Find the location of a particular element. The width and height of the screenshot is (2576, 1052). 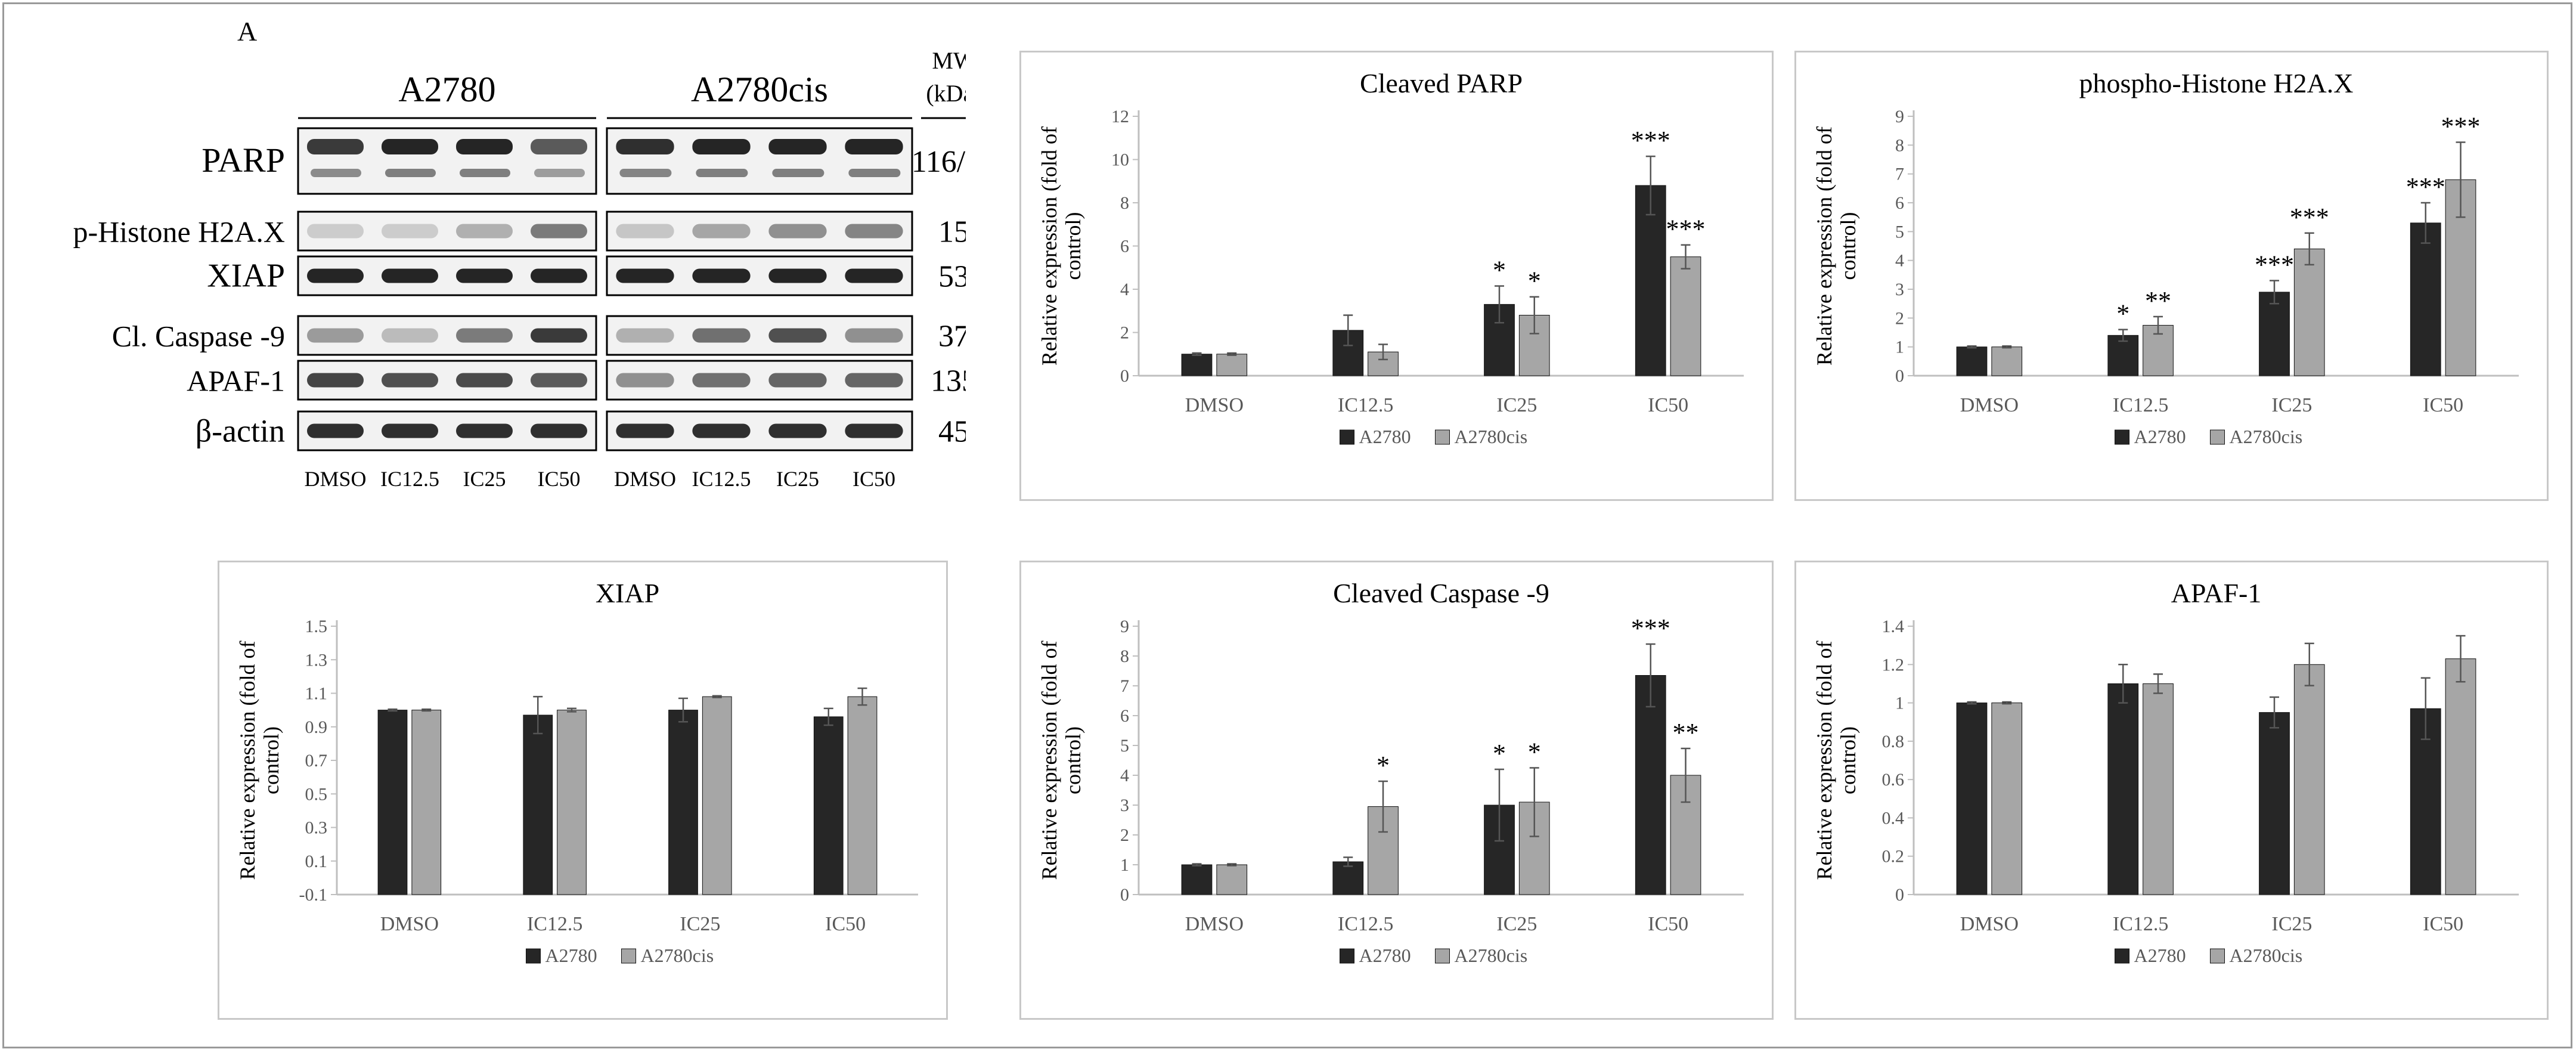

protein-label: β-actin is located at coordinates (240, 431).